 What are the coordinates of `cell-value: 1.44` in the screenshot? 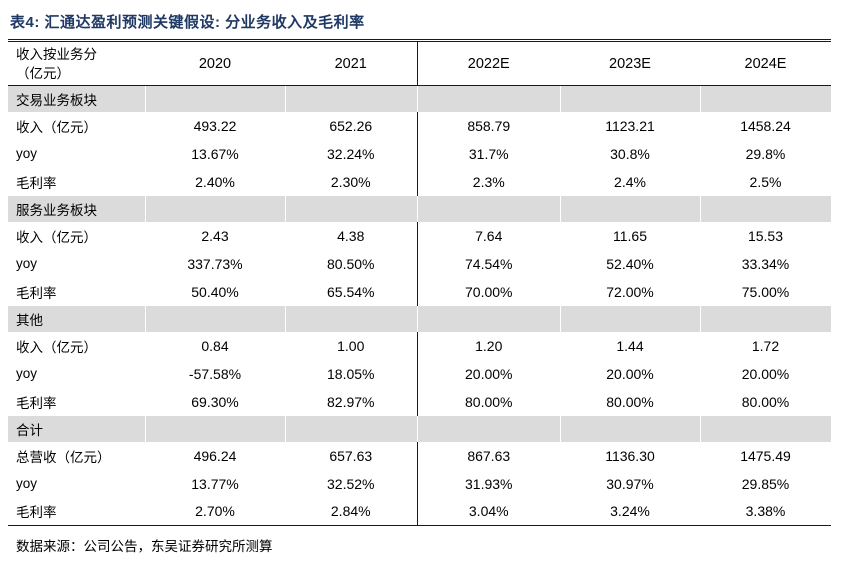 It's located at (630, 345).